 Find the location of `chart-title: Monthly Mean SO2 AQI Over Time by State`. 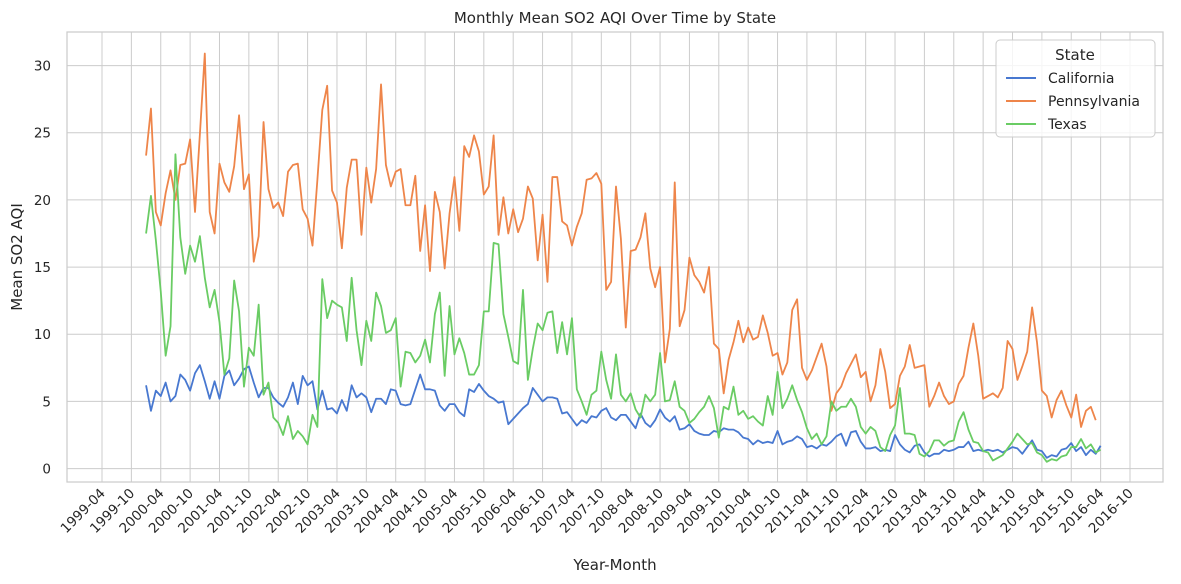

chart-title: Monthly Mean SO2 AQI Over Time by State is located at coordinates (615, 18).